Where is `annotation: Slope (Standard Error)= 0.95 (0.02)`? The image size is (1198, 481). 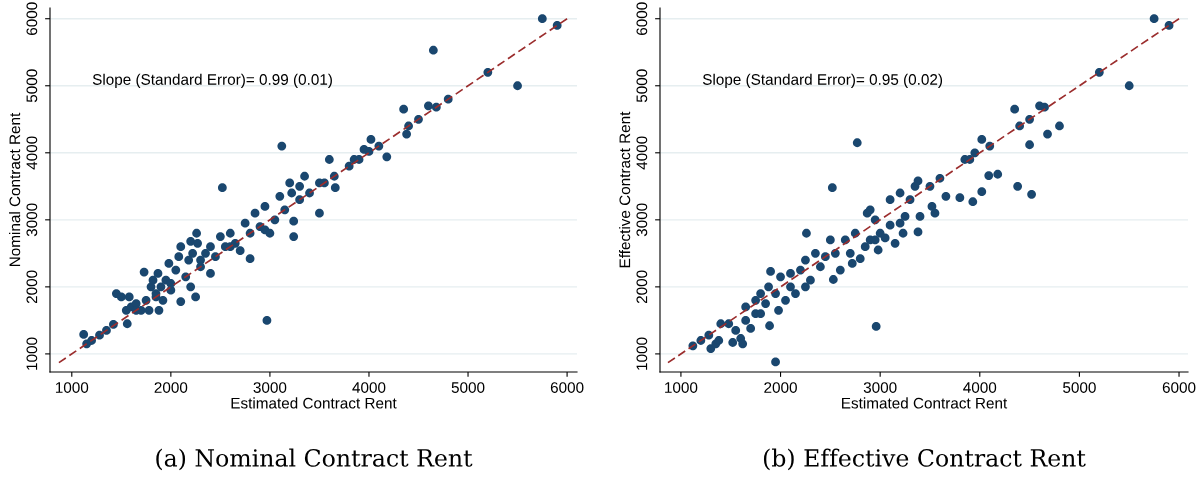
annotation: Slope (Standard Error)= 0.95 (0.02) is located at coordinates (822, 80).